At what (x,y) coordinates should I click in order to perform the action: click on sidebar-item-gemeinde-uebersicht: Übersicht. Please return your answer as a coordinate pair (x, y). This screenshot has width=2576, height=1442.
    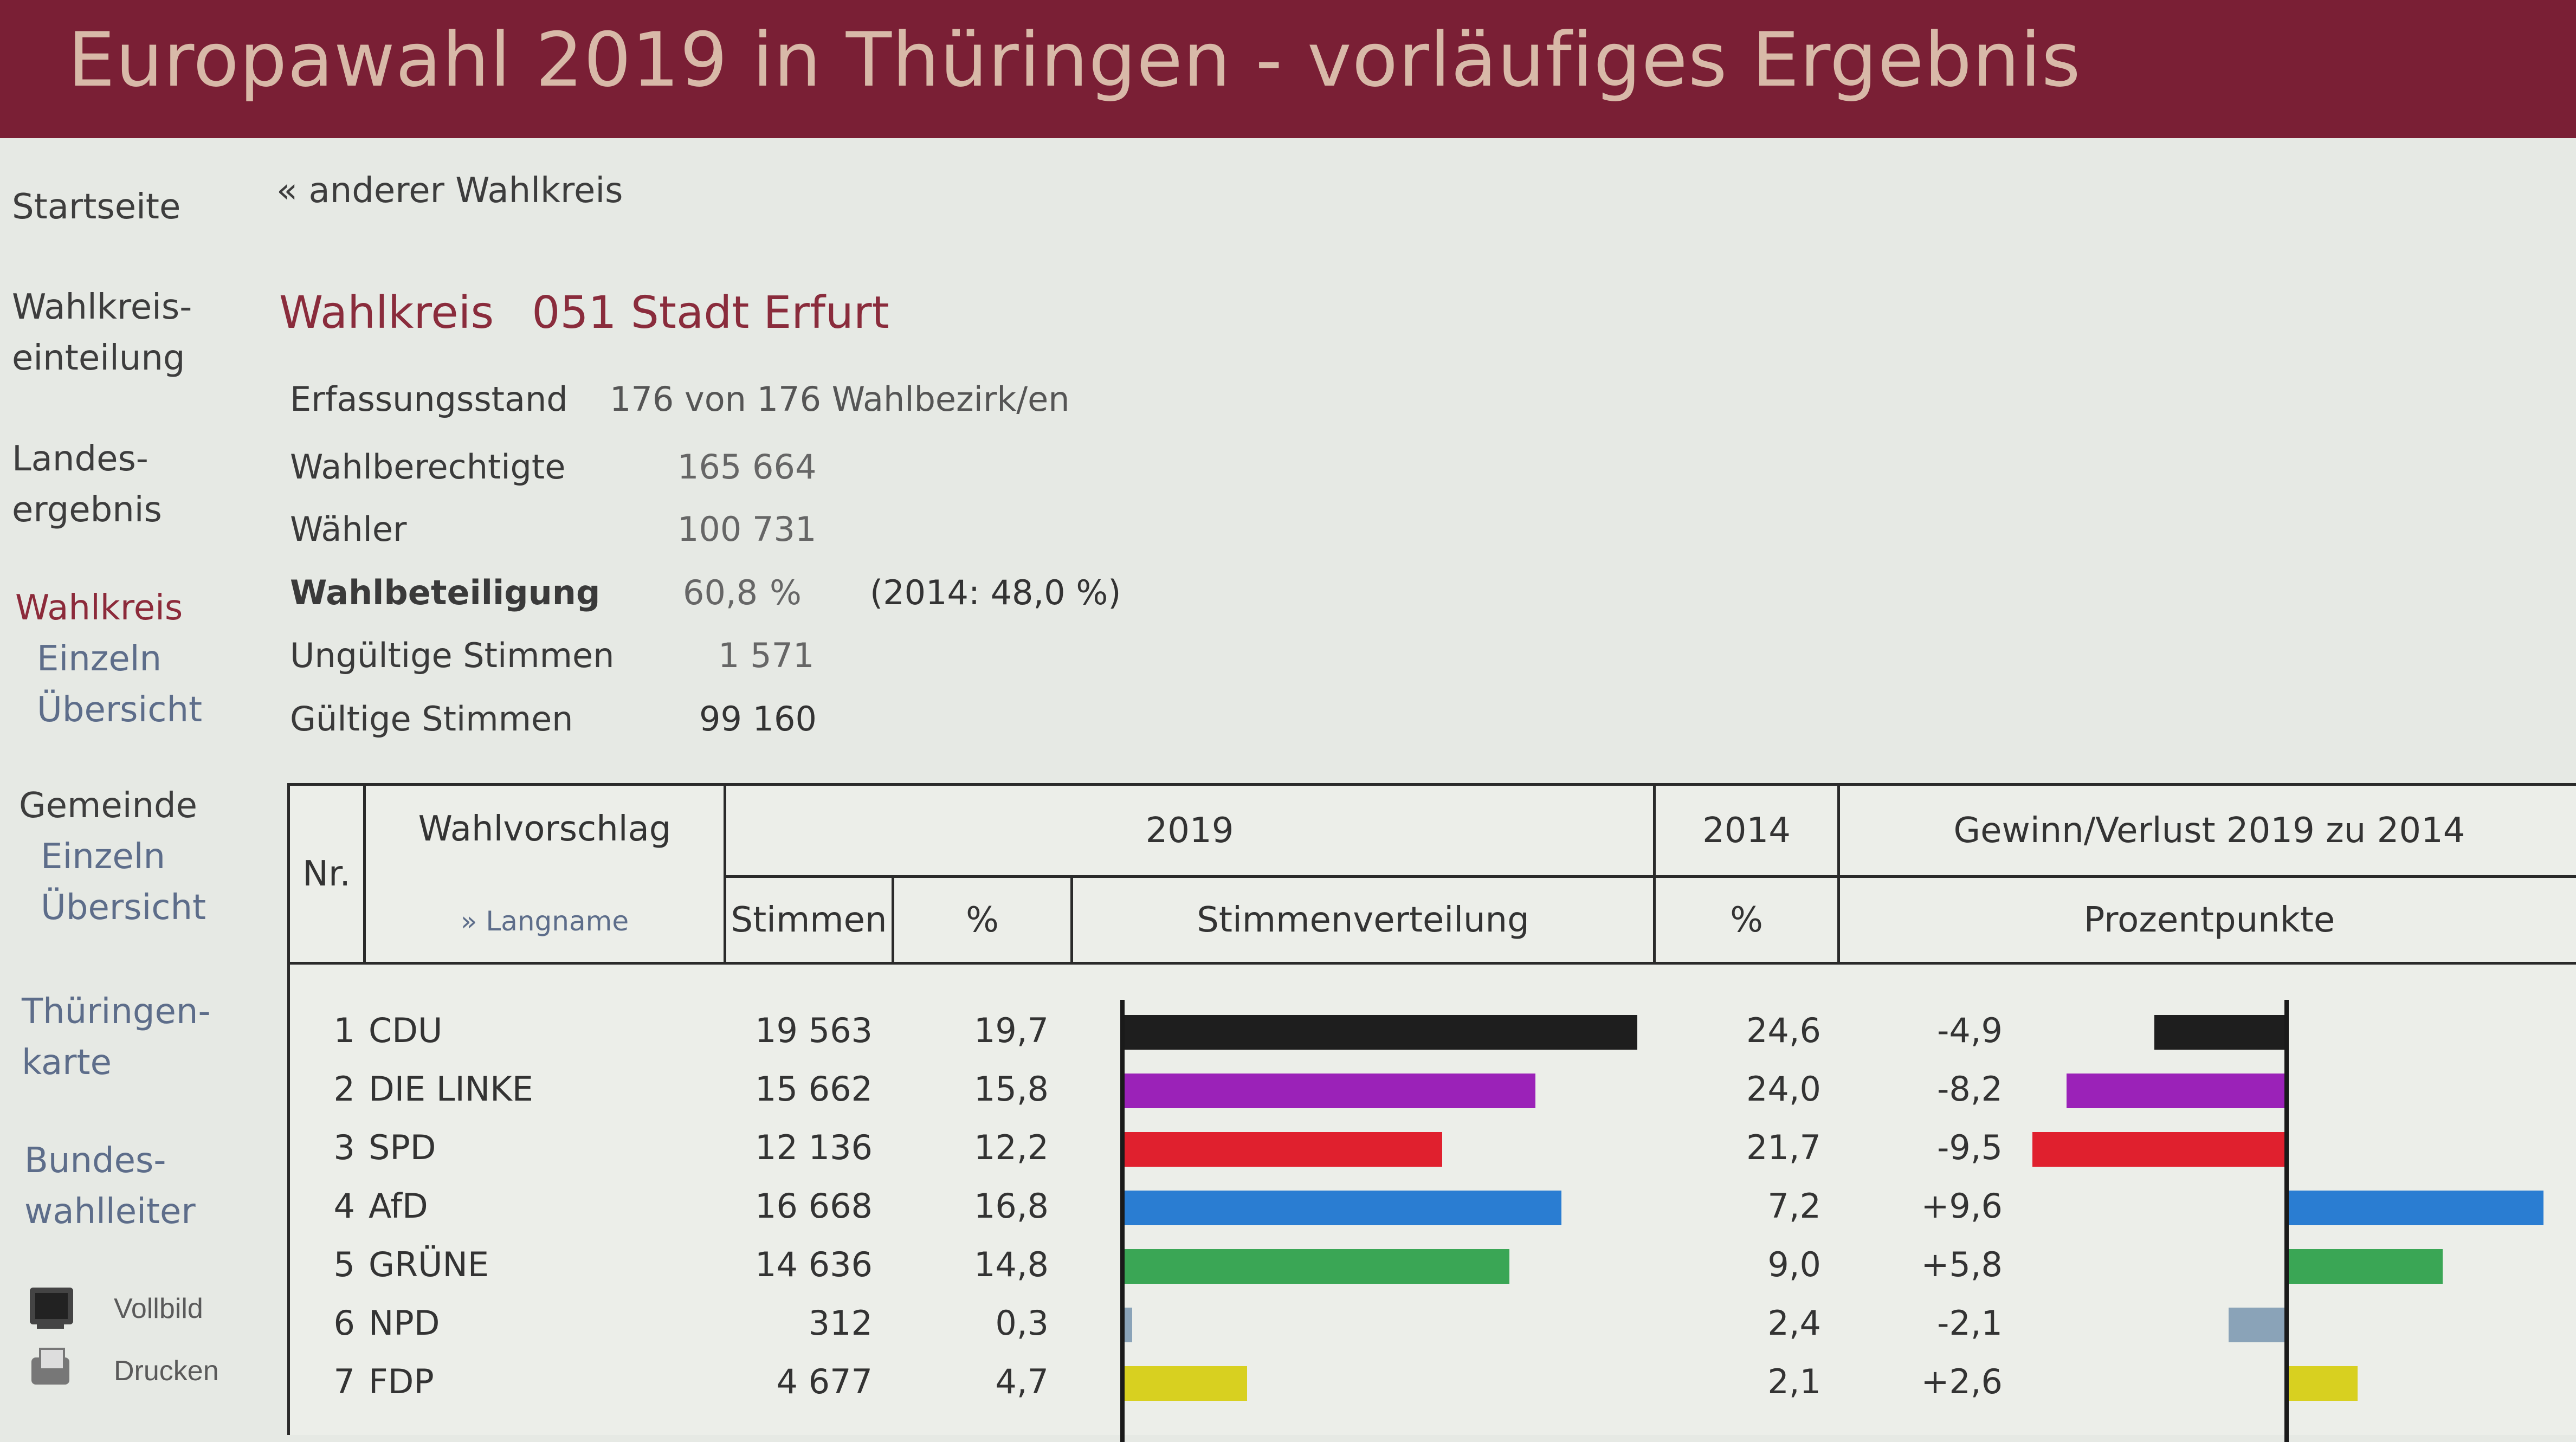
    Looking at the image, I should click on (123, 908).